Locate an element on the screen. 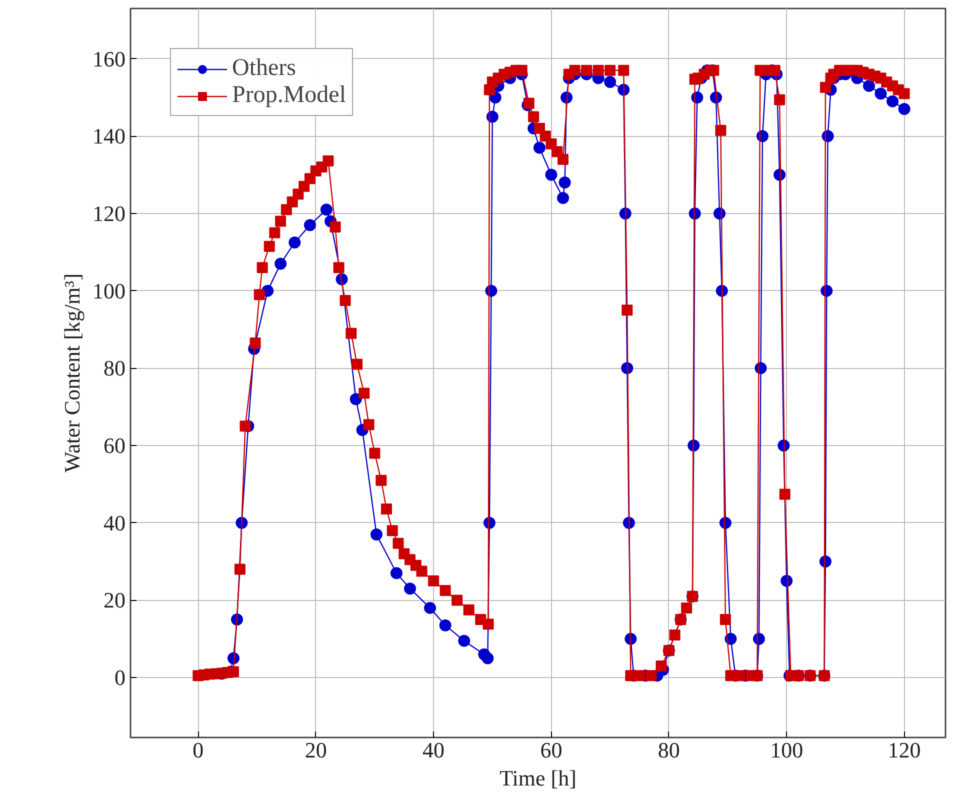 This screenshot has height=793, width=955. y-tick-label: 80 is located at coordinates (115, 368).